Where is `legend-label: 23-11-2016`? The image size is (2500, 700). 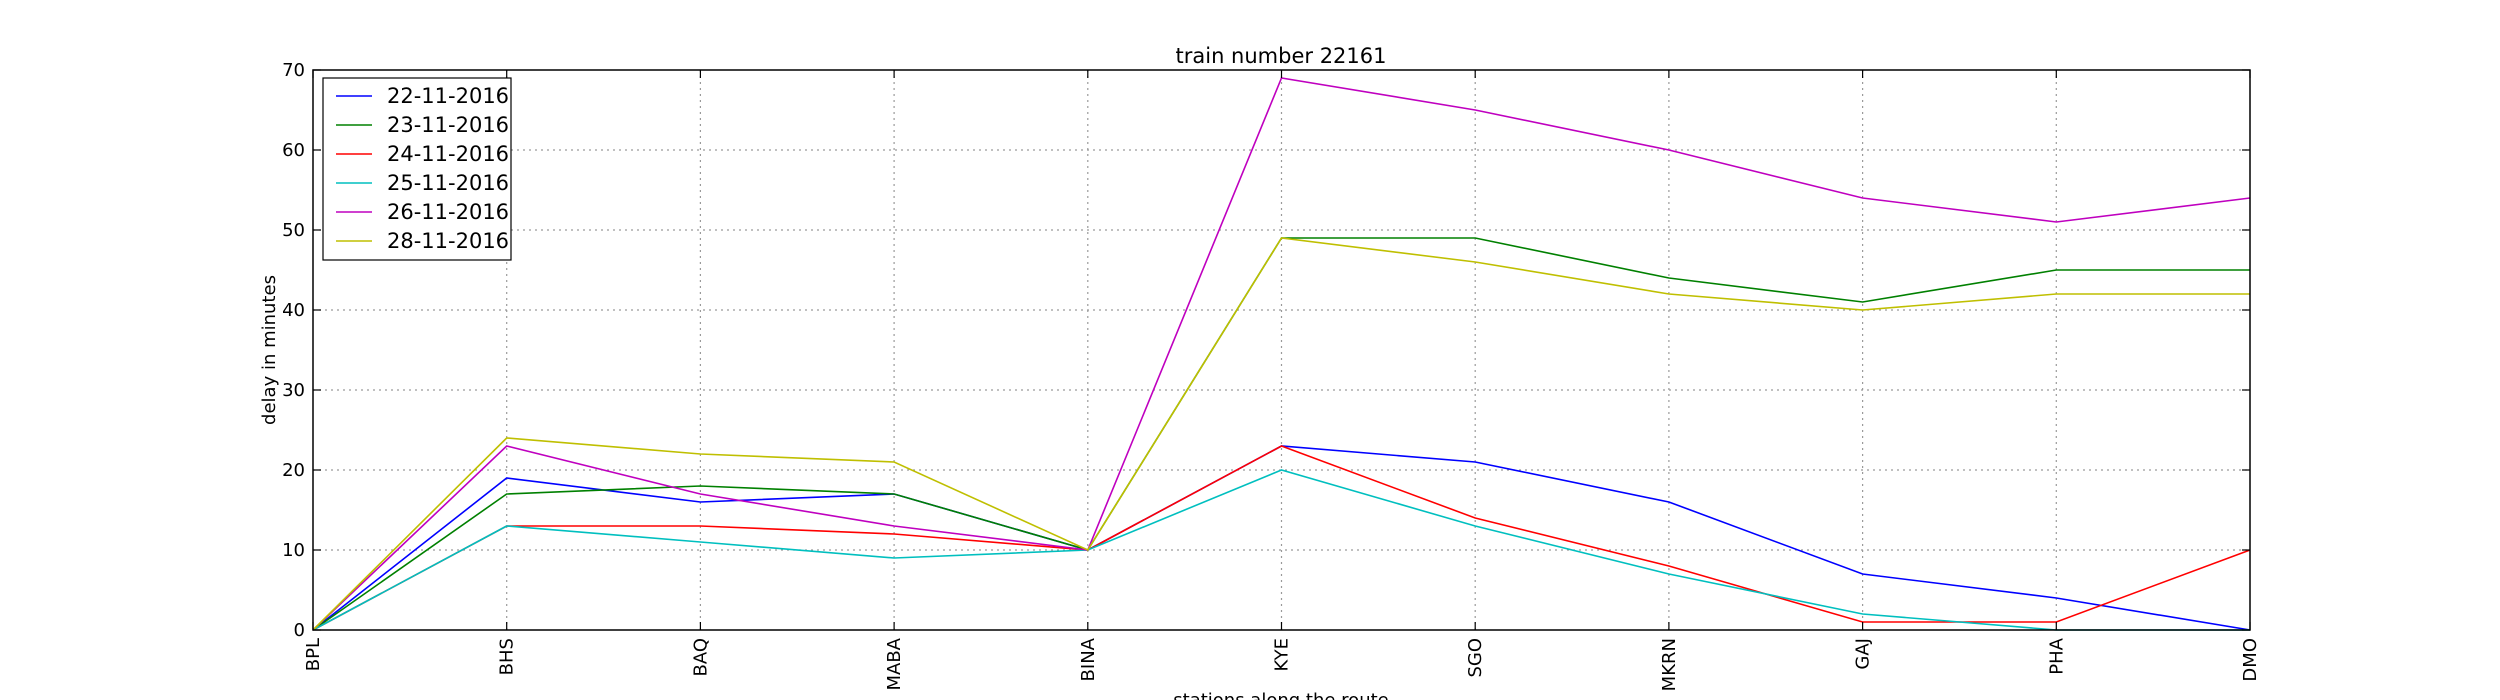 legend-label: 23-11-2016 is located at coordinates (448, 125).